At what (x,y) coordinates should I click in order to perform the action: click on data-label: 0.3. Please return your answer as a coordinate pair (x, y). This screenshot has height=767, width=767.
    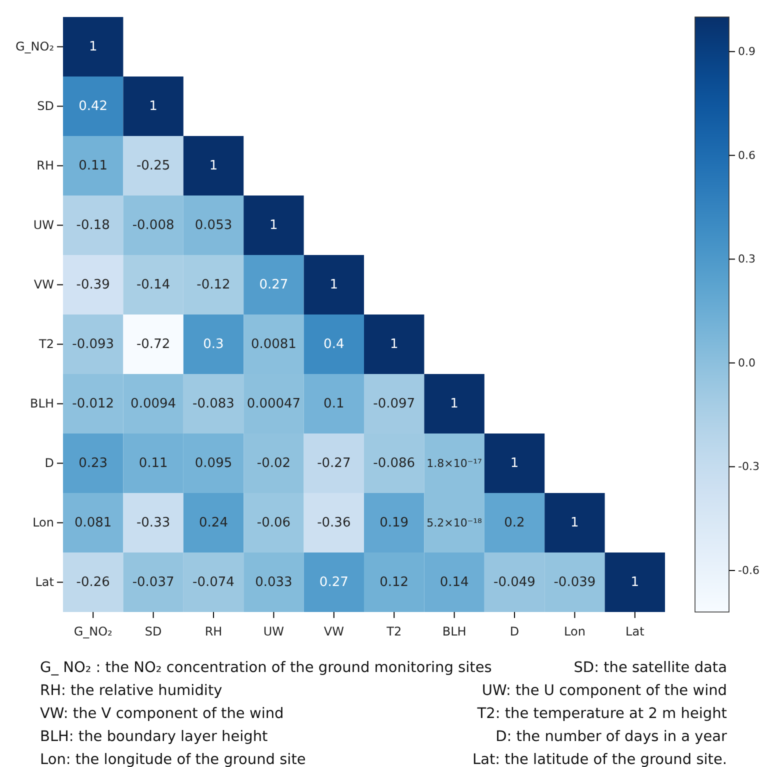
    Looking at the image, I should click on (213, 344).